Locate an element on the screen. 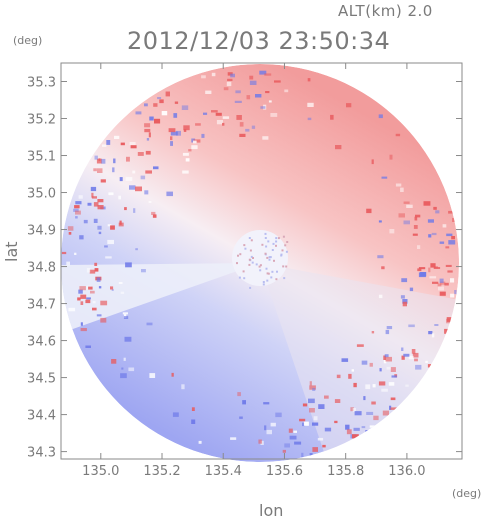  y-tick-label: 34.5 is located at coordinates (41, 379).